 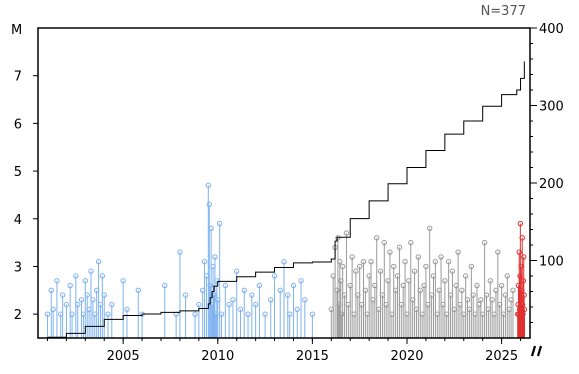 What do you see at coordinates (533, 351) in the screenshot?
I see `axis-break-mark` at bounding box center [533, 351].